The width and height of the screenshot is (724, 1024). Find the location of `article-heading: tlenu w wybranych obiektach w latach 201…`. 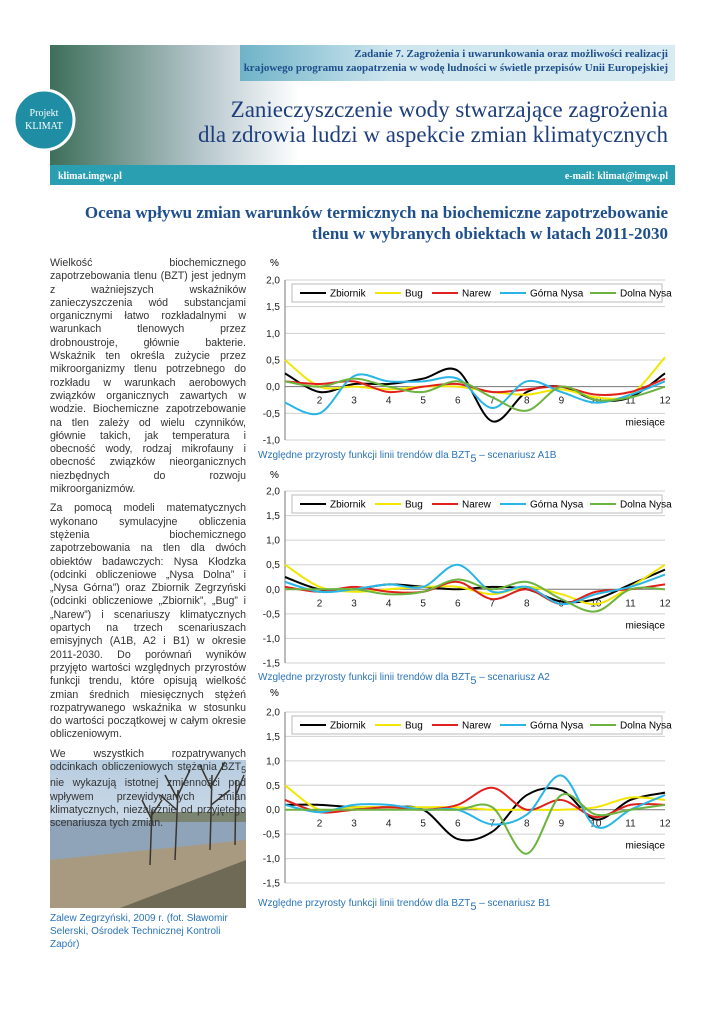

article-heading: tlenu w wybranych obiektach w latach 201… is located at coordinates (490, 233).